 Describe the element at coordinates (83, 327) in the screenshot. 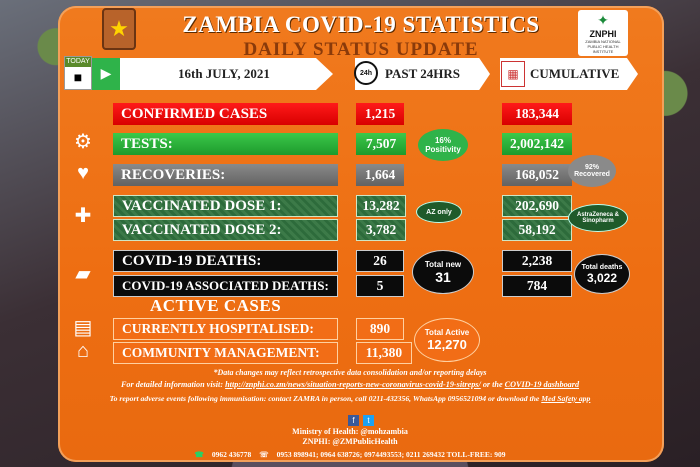

I see `hospital-bed-icon: ▤` at that location.